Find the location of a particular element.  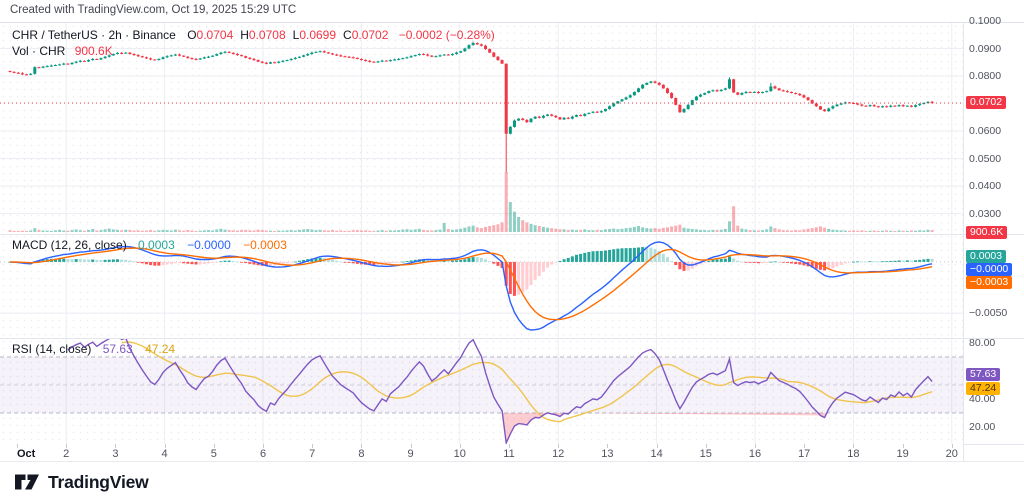

time-axis-day-label: 8 is located at coordinates (361, 454).